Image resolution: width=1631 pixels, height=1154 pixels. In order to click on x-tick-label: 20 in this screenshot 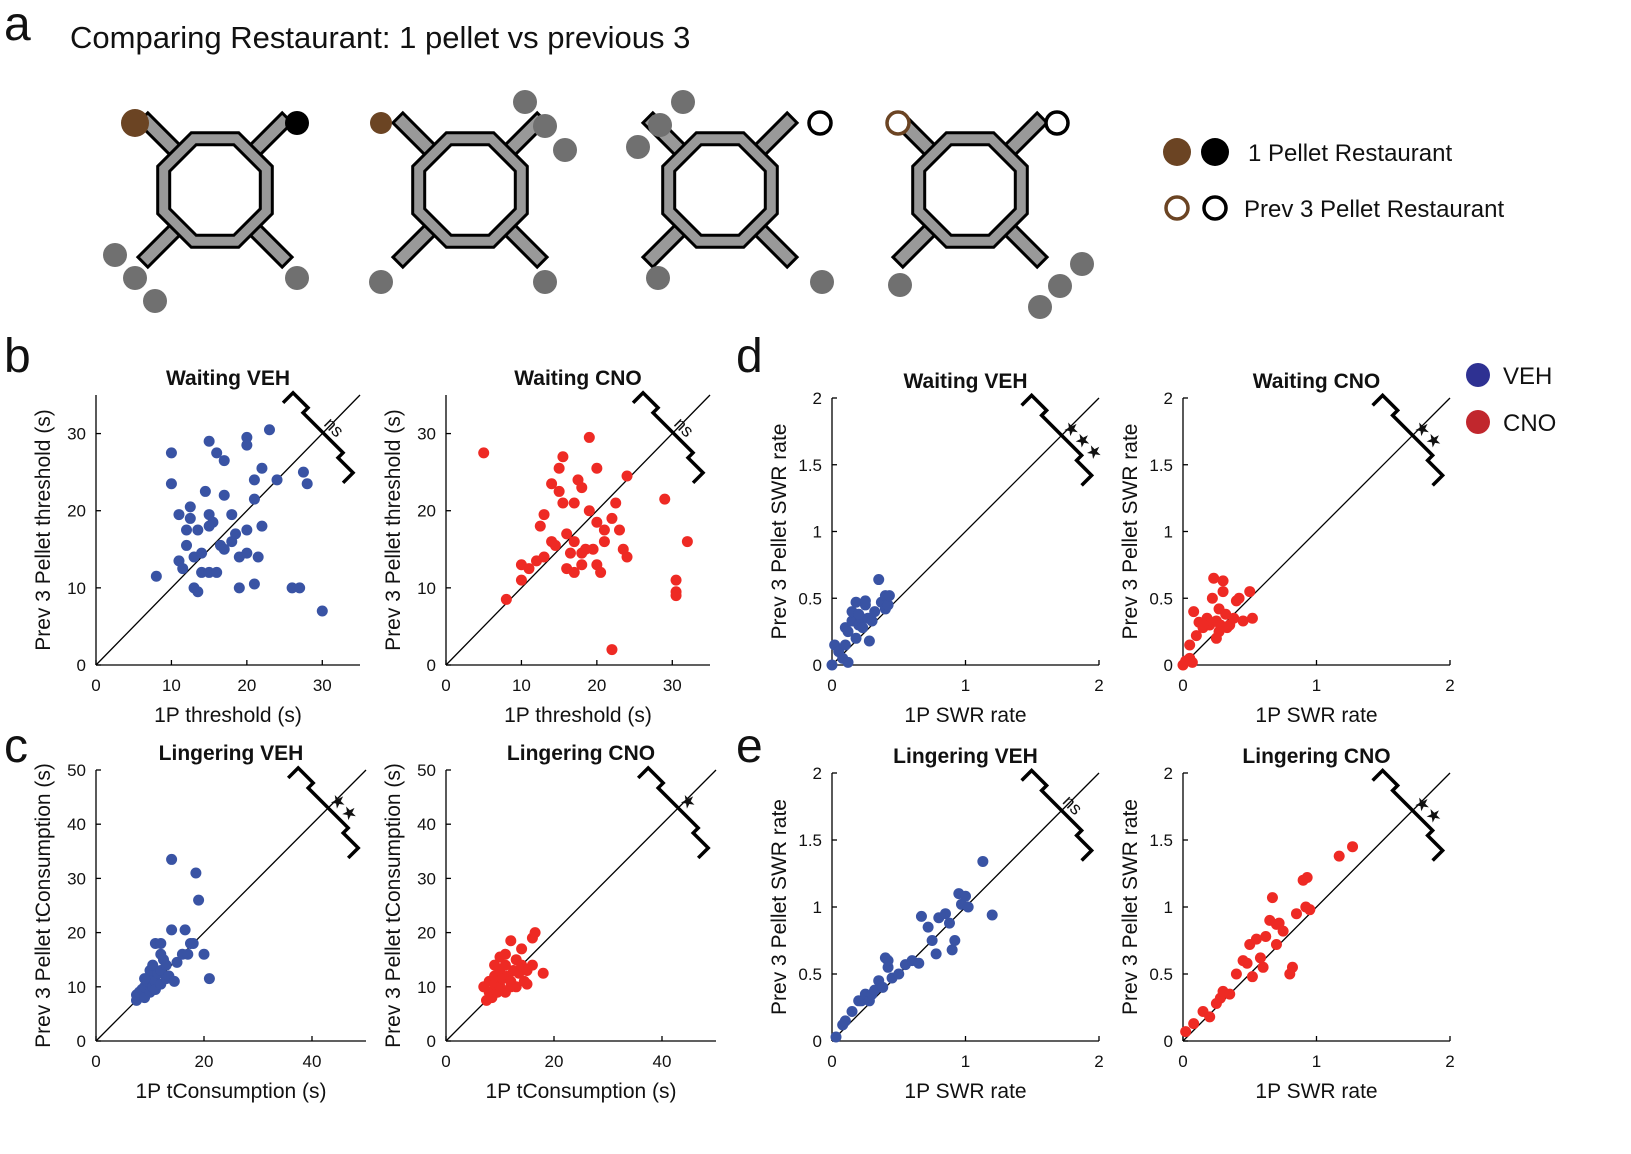, I will do `click(204, 1061)`.